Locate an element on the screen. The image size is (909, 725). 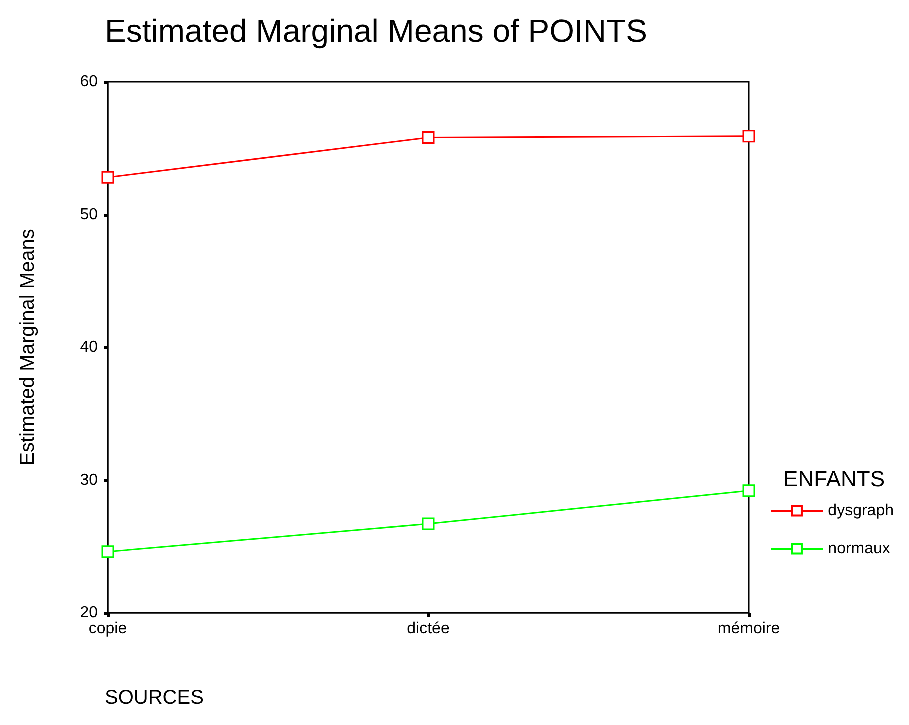
x-tick-label: copie is located at coordinates (108, 629).